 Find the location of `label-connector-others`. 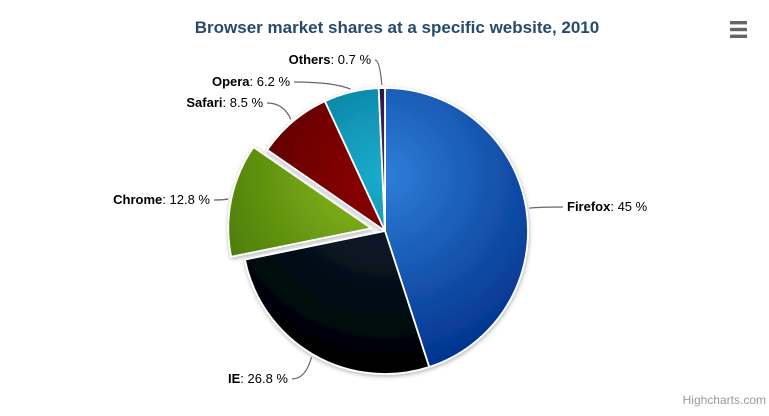

label-connector-others is located at coordinates (378, 72).